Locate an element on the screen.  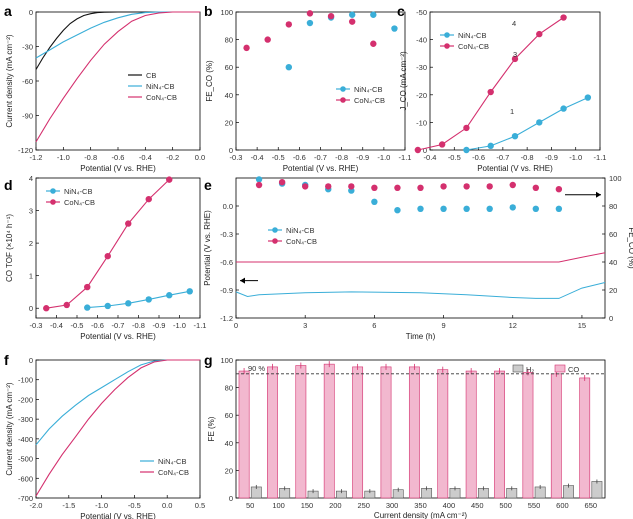
x-tick-label: -0.2 is located at coordinates (172, 157).